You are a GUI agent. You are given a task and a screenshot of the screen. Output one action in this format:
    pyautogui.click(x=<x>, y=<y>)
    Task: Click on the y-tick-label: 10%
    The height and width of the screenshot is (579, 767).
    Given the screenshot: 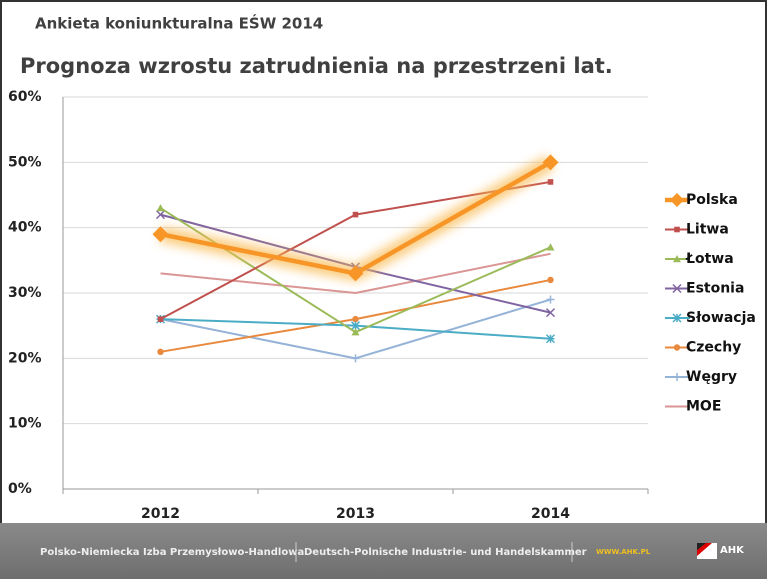 What is the action you would take?
    pyautogui.click(x=25, y=424)
    